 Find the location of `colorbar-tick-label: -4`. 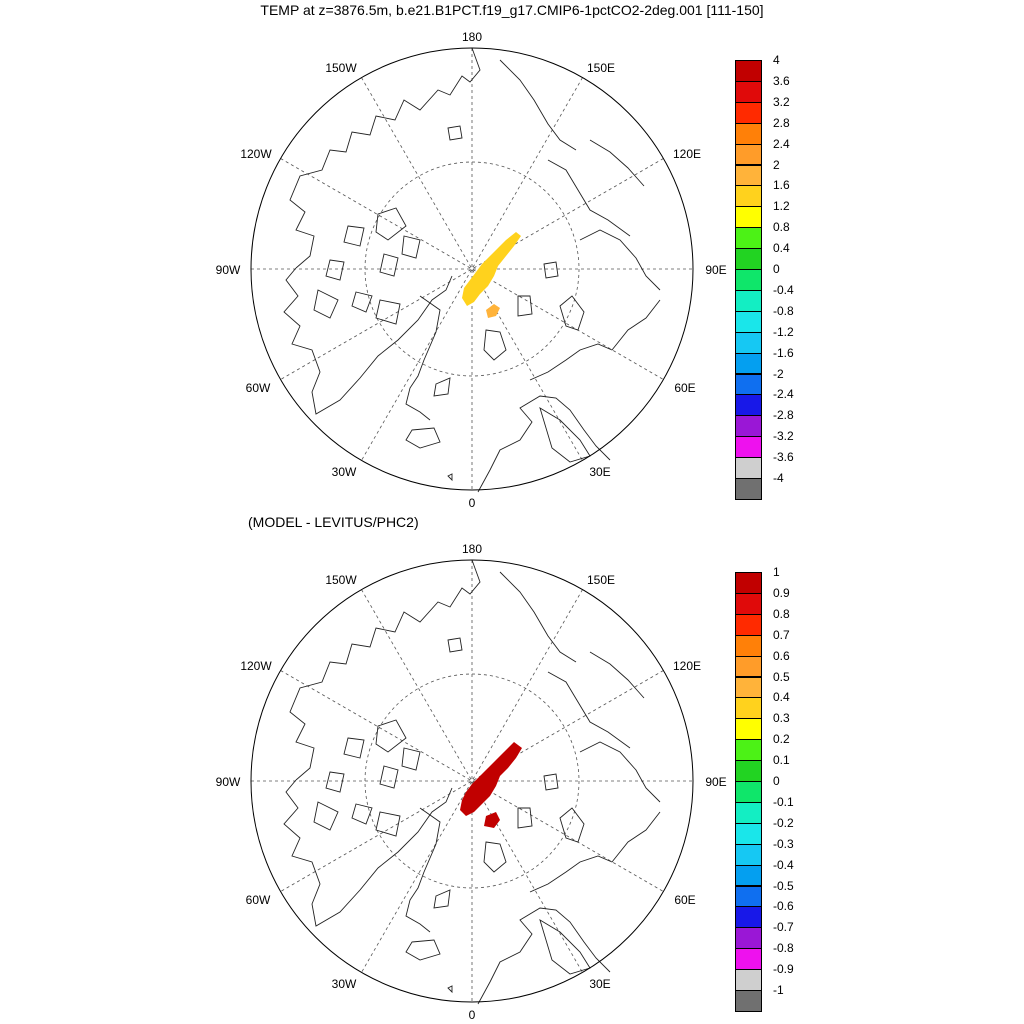

colorbar-tick-label: -4 is located at coordinates (778, 478).